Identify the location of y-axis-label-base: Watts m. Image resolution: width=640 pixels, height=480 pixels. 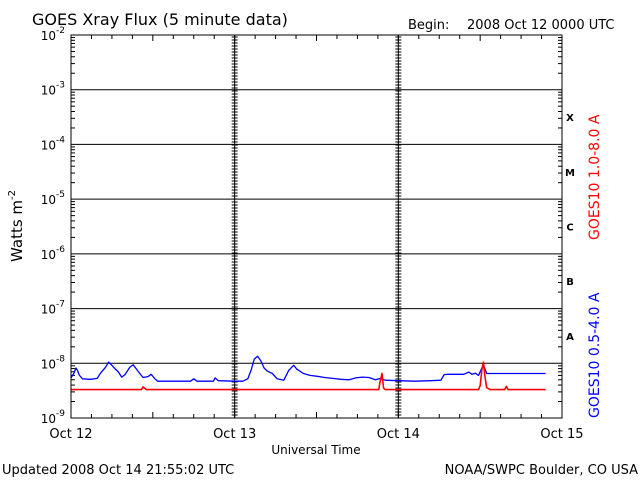
(17, 231).